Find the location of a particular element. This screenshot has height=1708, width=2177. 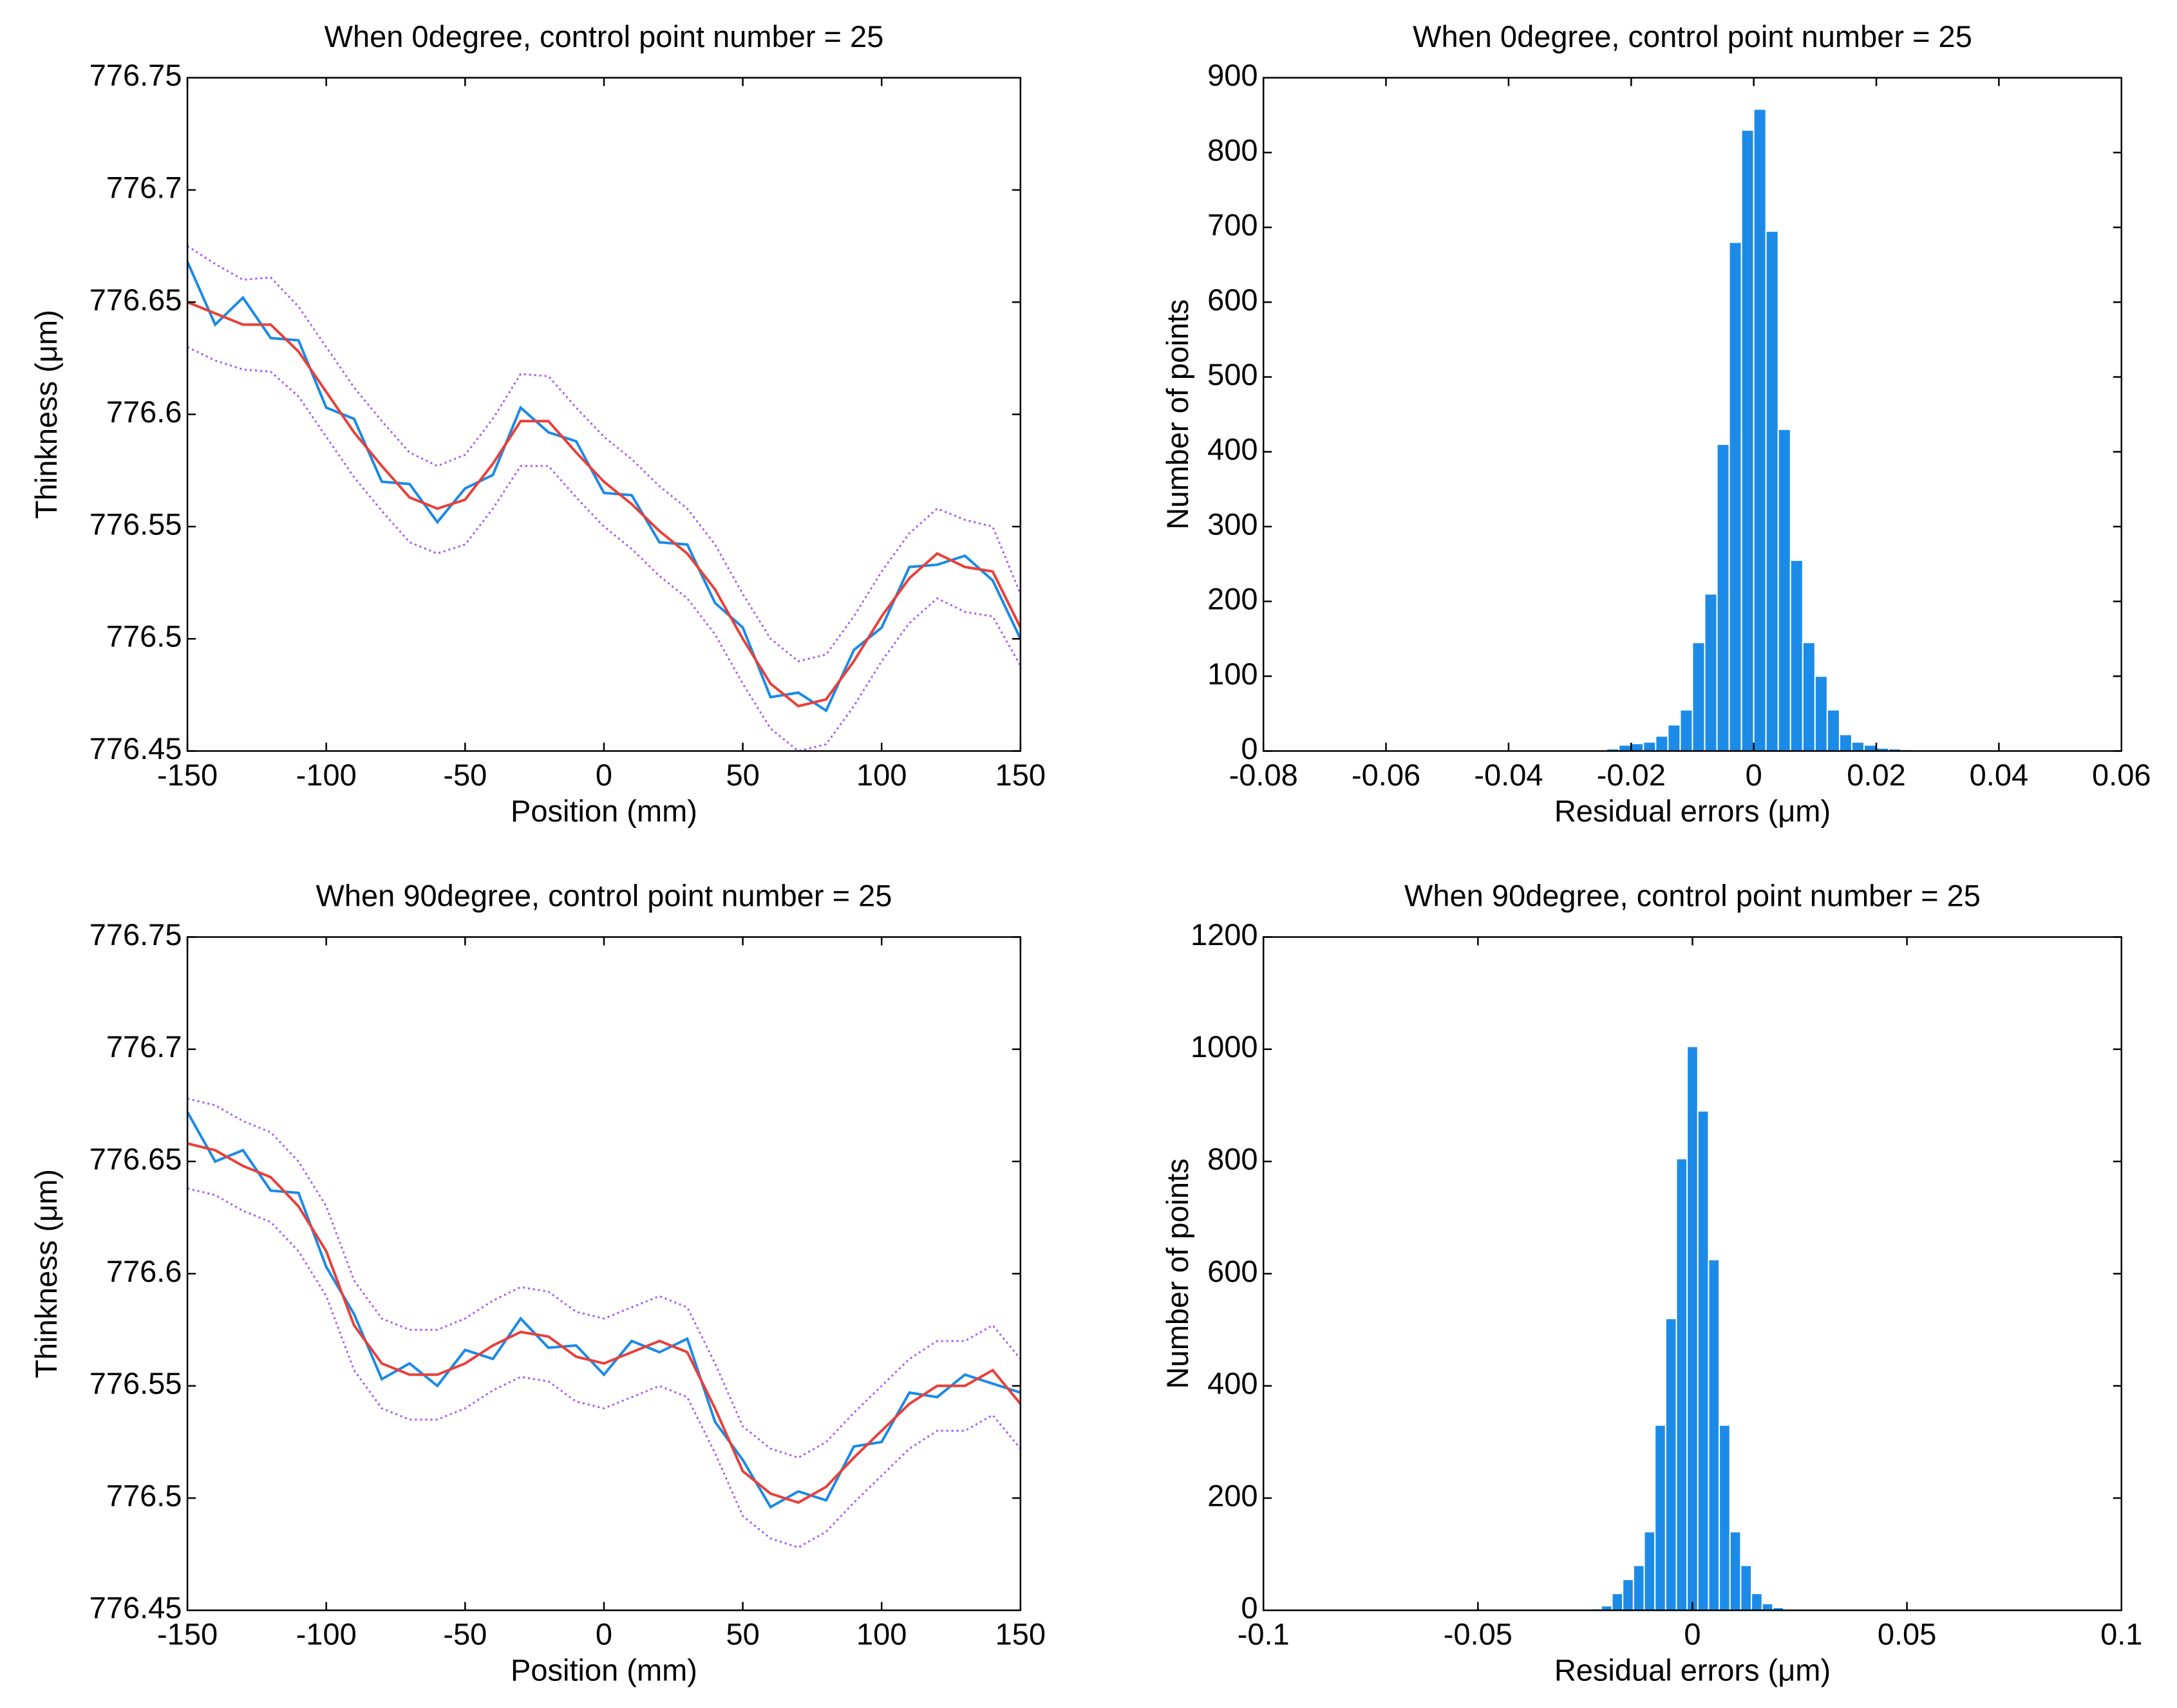

y-tick-label: 300 is located at coordinates (1232, 524).